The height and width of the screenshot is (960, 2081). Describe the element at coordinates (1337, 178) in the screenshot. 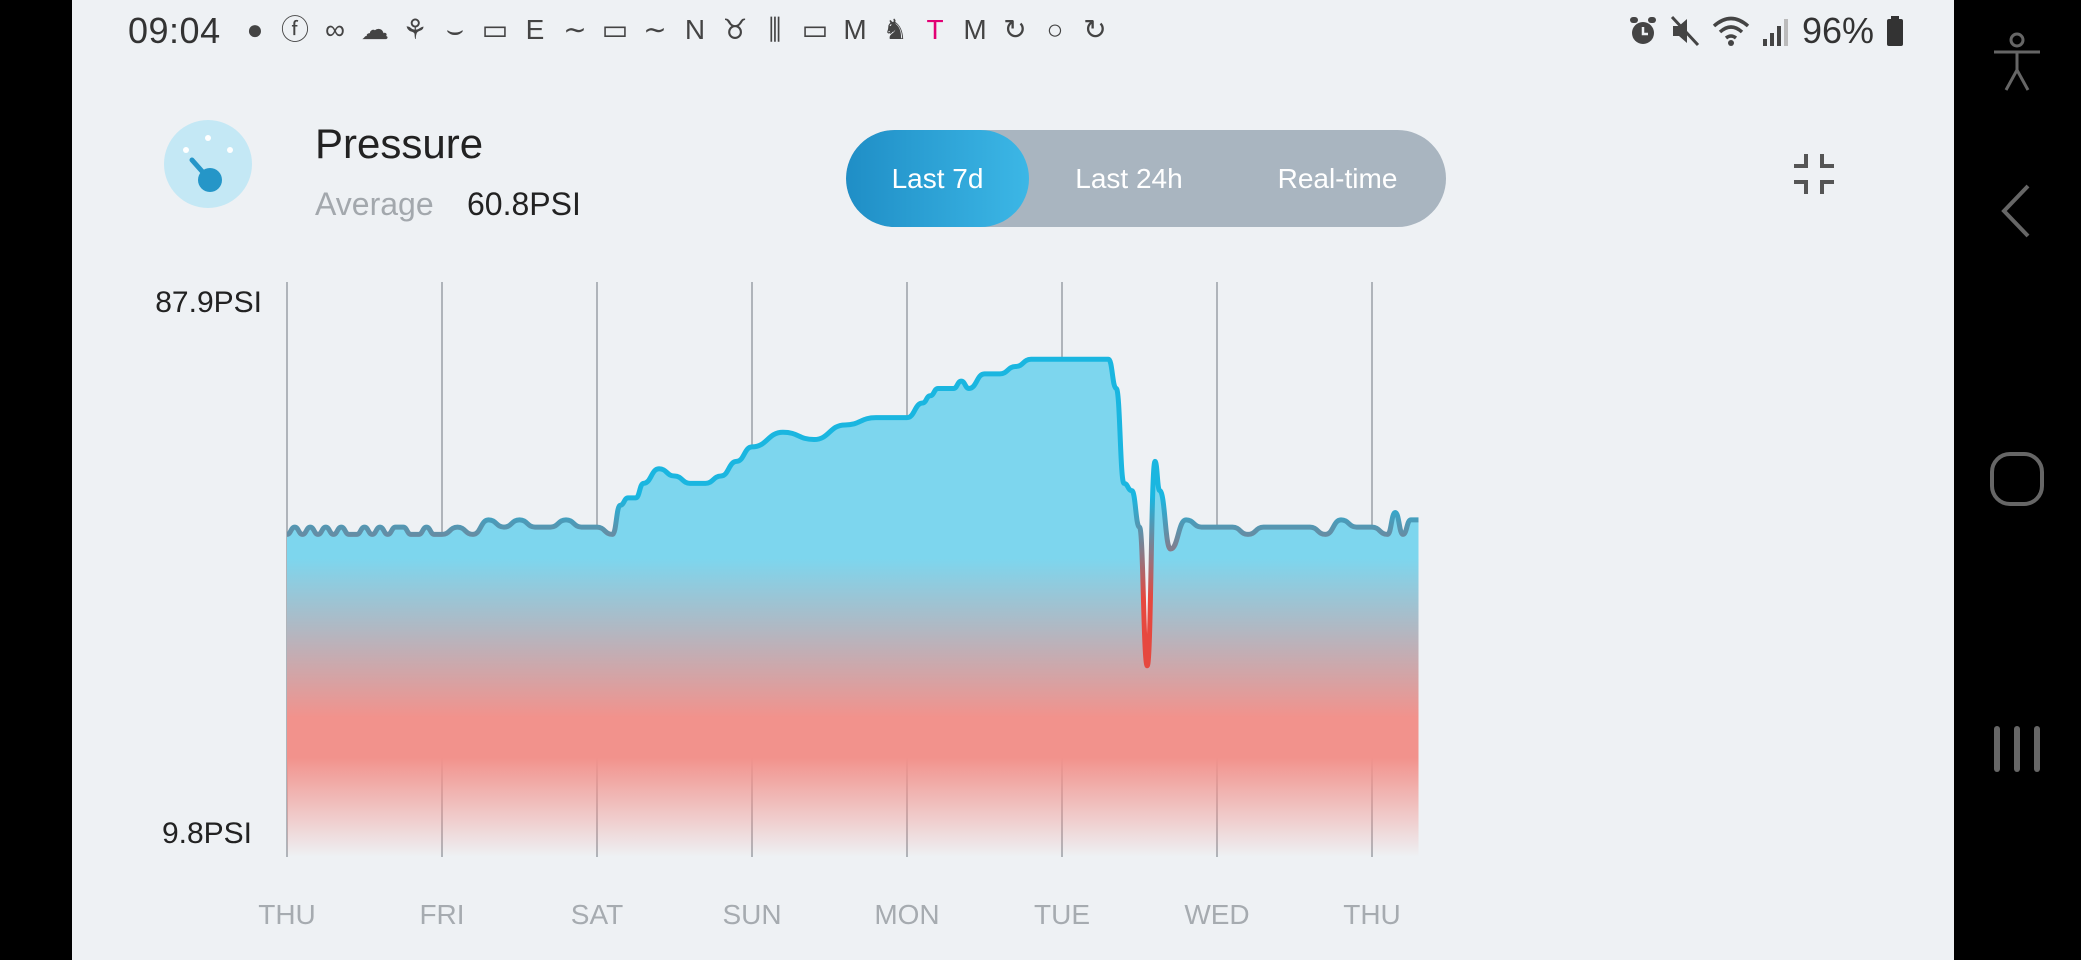

I see `tab-real-time: Real-time` at that location.